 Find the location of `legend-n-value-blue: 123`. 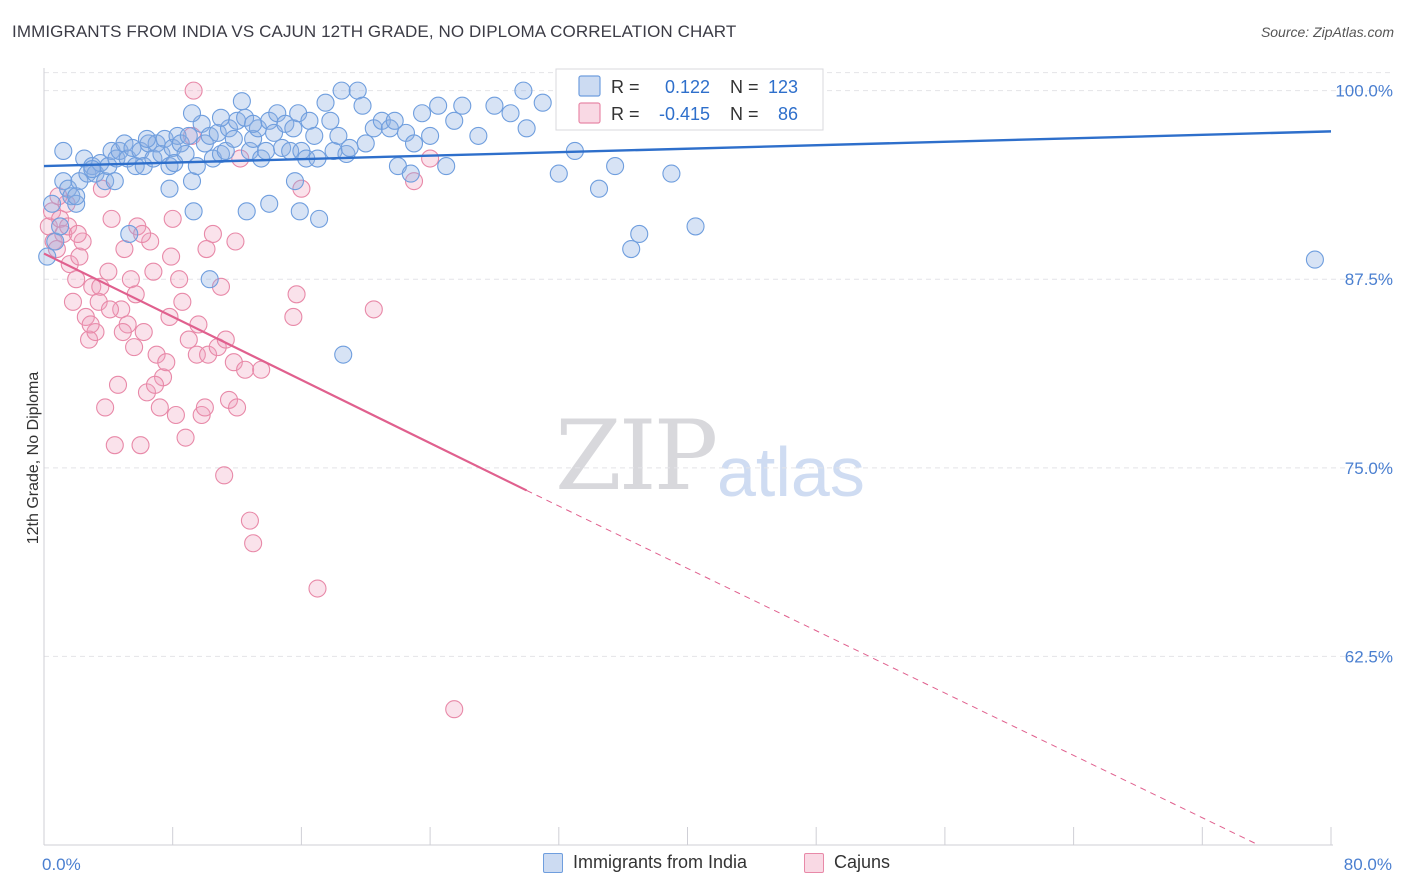

legend-n-value-blue: 123 is located at coordinates (783, 87).